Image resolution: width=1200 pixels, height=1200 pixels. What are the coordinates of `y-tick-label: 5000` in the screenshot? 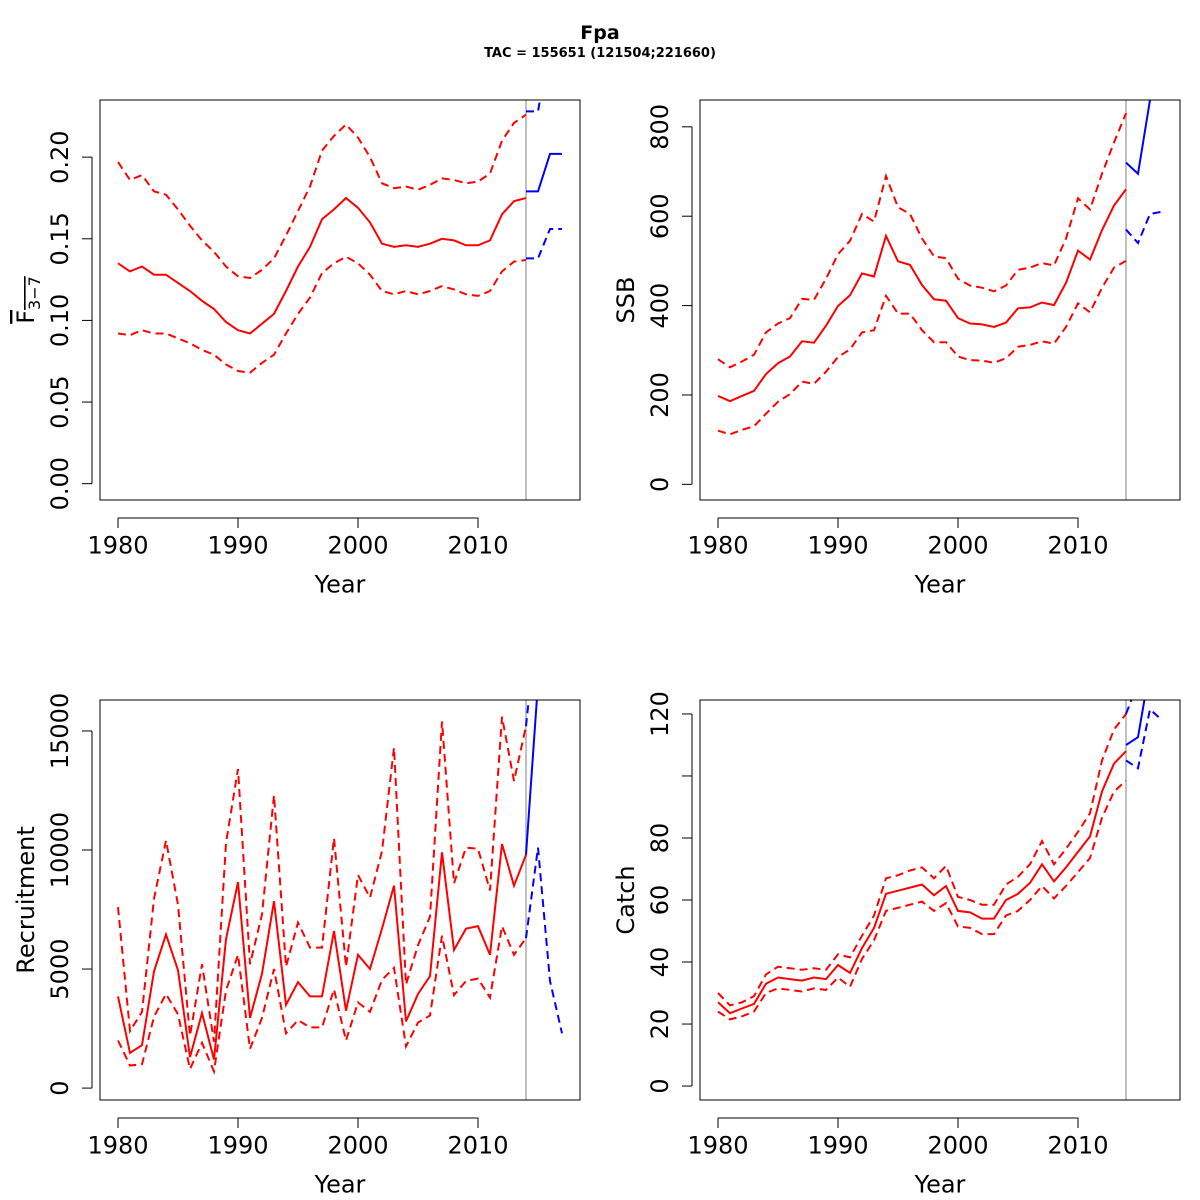 It's located at (60, 969).